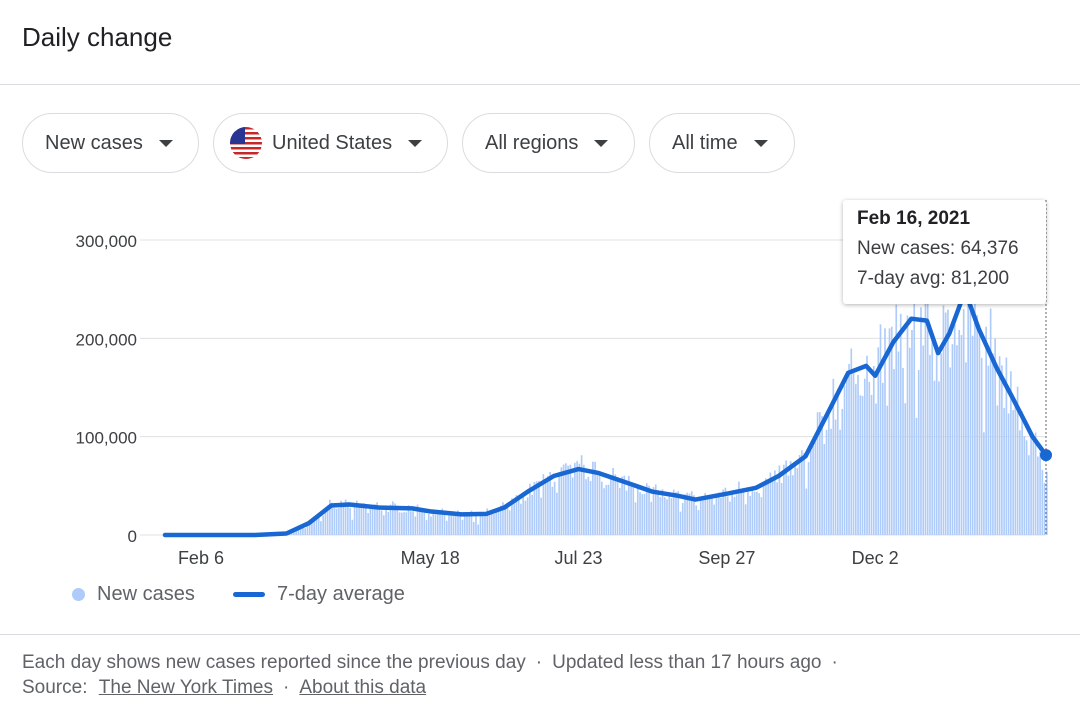 This screenshot has width=1080, height=713. Describe the element at coordinates (133, 594) in the screenshot. I see `legend-new-cases: New cases` at that location.